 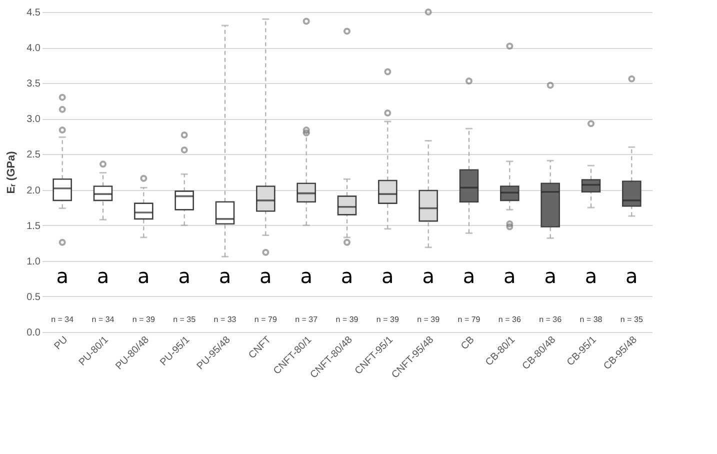 I want to click on annotation: n = 37, so click(x=306, y=319).